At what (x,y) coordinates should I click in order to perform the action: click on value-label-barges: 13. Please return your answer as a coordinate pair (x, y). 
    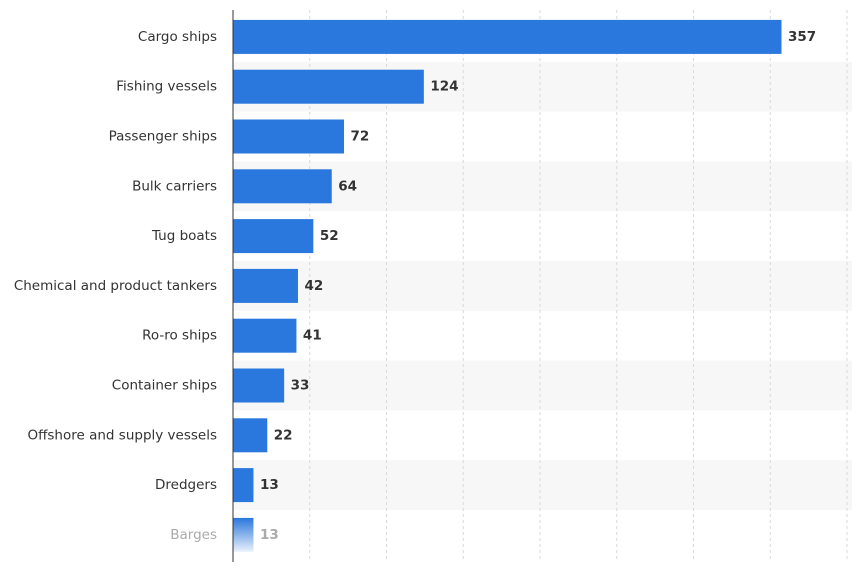
    Looking at the image, I should click on (269, 535).